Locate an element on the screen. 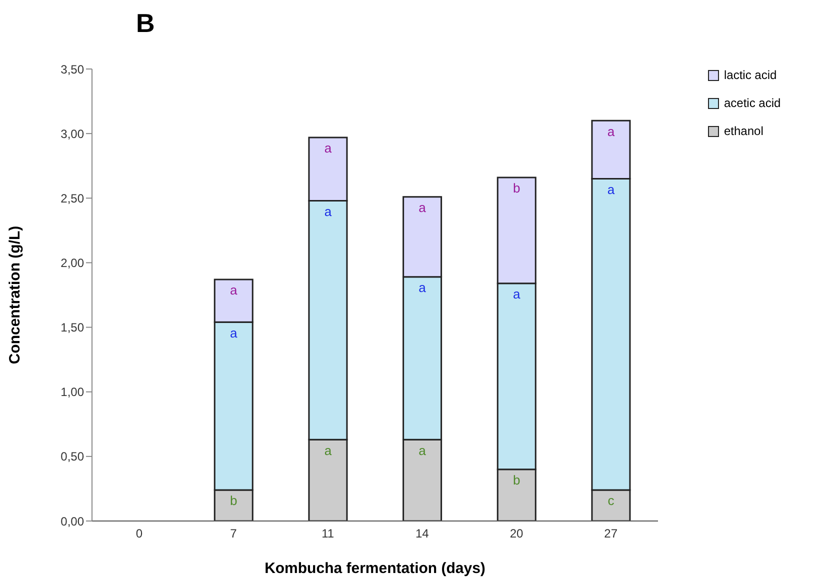 The height and width of the screenshot is (585, 823). x-tick-label: 20 is located at coordinates (517, 533).